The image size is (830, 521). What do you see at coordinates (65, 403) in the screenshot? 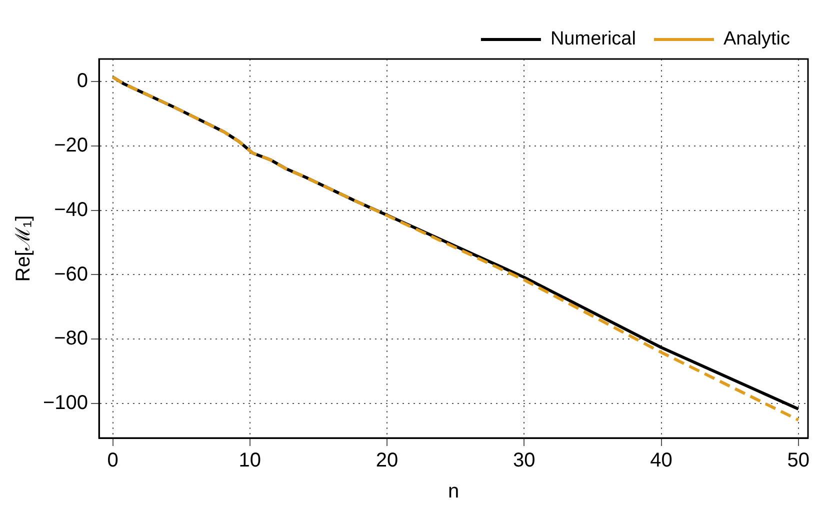
I see `y-tick-label: −100` at bounding box center [65, 403].